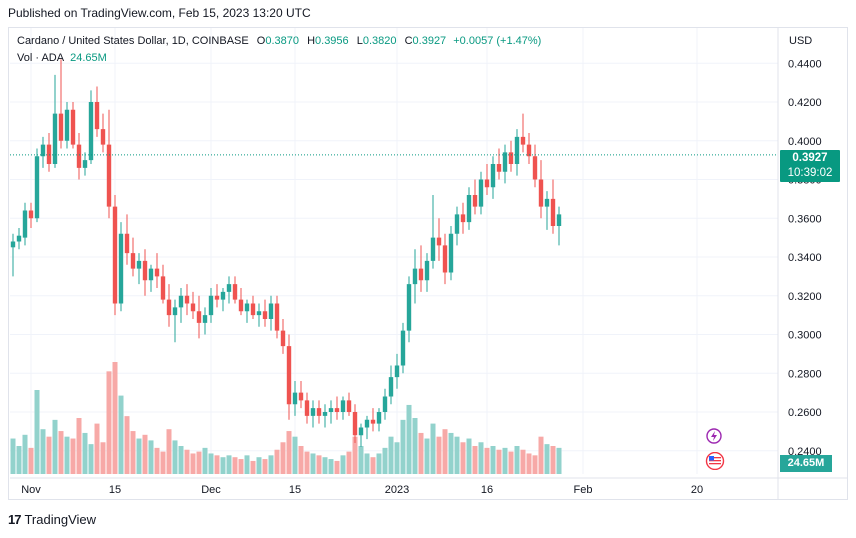 This screenshot has width=856, height=538. Describe the element at coordinates (805, 374) in the screenshot. I see `y-tick-label: 0.2800` at that location.